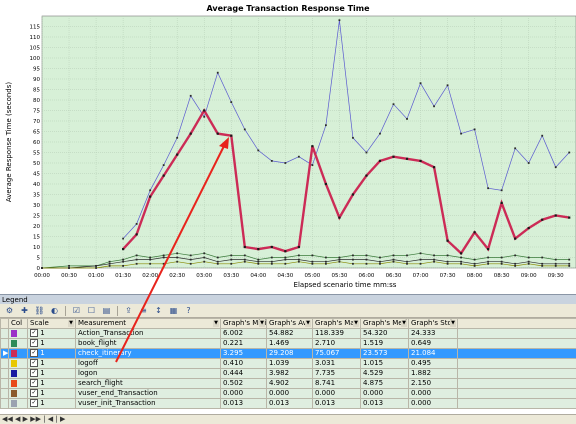 The height and width of the screenshot is (424, 576). I want to click on link-icon: ⛓, so click(39, 310).